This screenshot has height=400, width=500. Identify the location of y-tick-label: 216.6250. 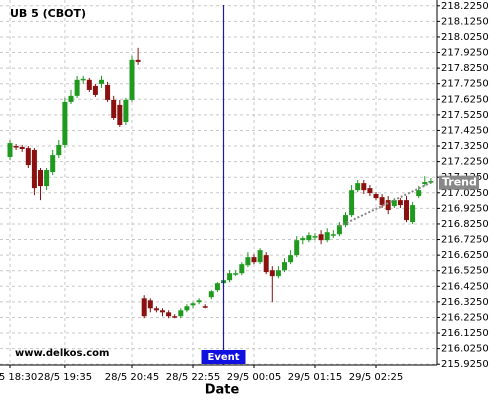
(465, 255).